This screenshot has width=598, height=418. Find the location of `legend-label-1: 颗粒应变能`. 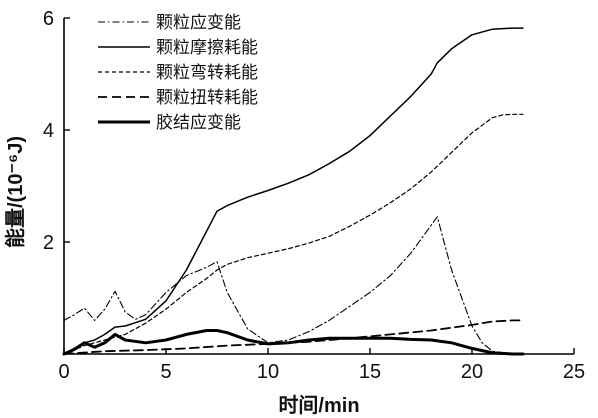

legend-label-1: 颗粒应变能 is located at coordinates (198, 22).